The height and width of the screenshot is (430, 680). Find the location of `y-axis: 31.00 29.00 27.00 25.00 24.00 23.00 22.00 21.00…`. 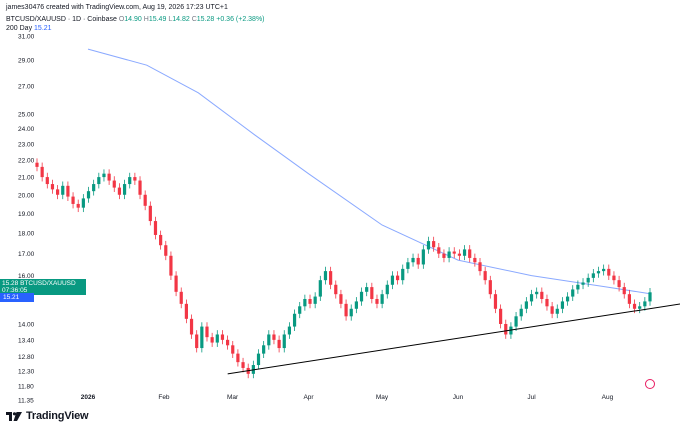

y-axis: 31.00 29.00 27.00 25.00 24.00 23.00 22.00 21.00… is located at coordinates (26, 219).